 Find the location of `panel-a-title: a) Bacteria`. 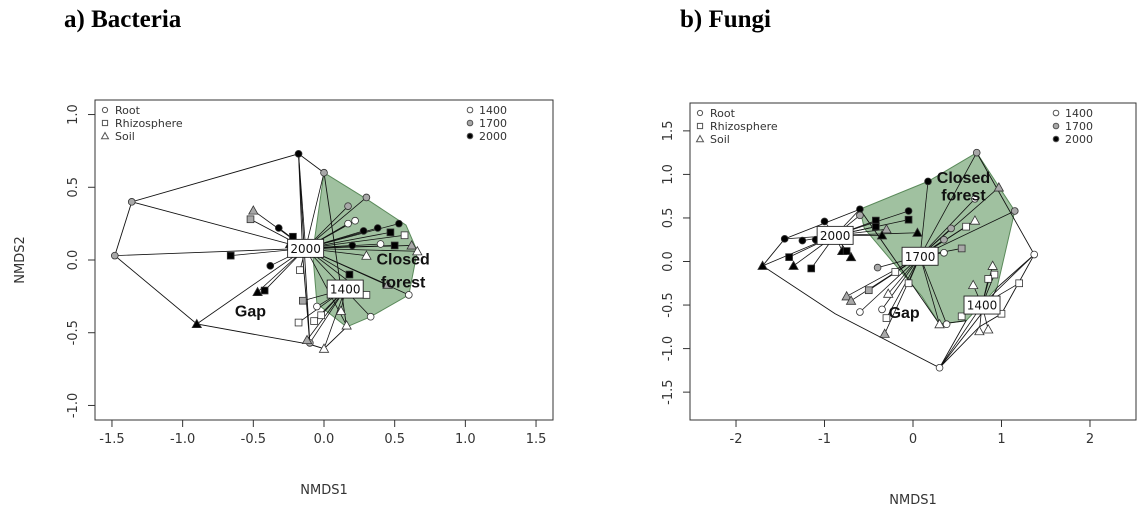

panel-a-title: a) Bacteria is located at coordinates (123, 19).